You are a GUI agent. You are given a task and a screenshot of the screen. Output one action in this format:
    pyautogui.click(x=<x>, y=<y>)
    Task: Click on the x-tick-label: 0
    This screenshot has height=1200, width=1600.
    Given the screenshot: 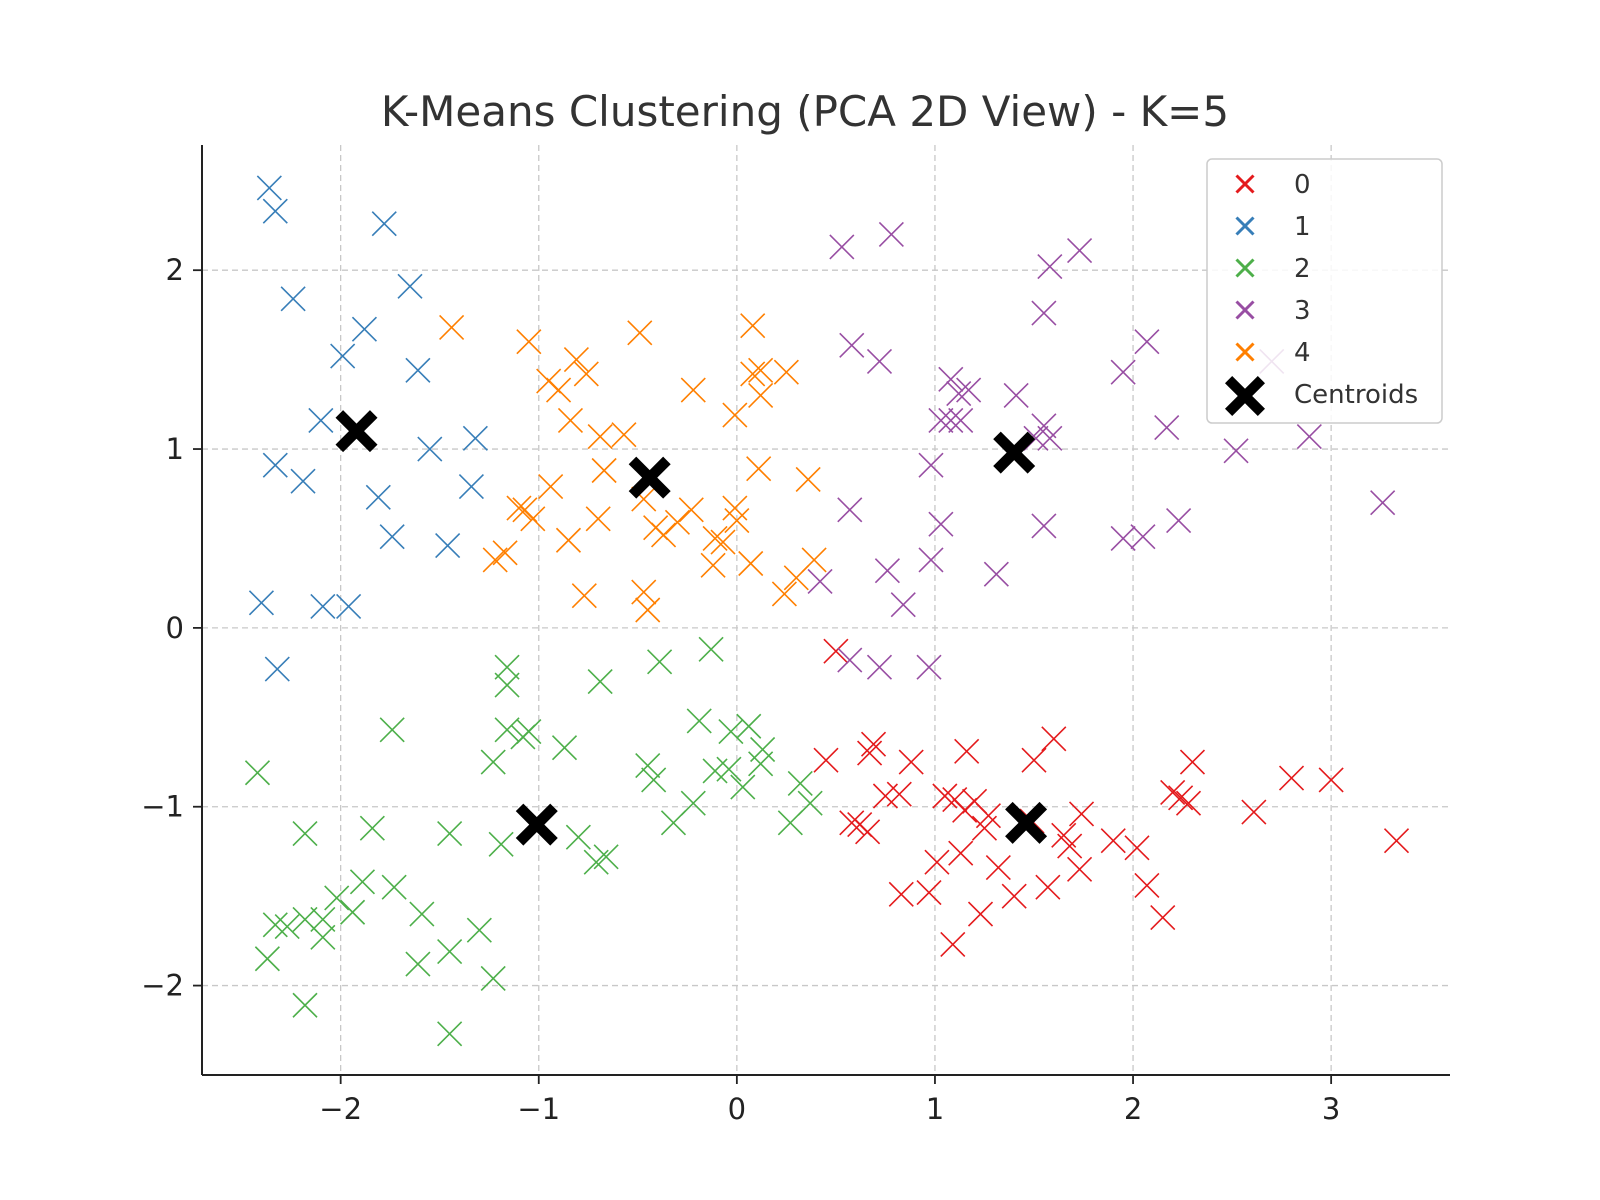 What is the action you would take?
    pyautogui.click(x=737, y=1109)
    